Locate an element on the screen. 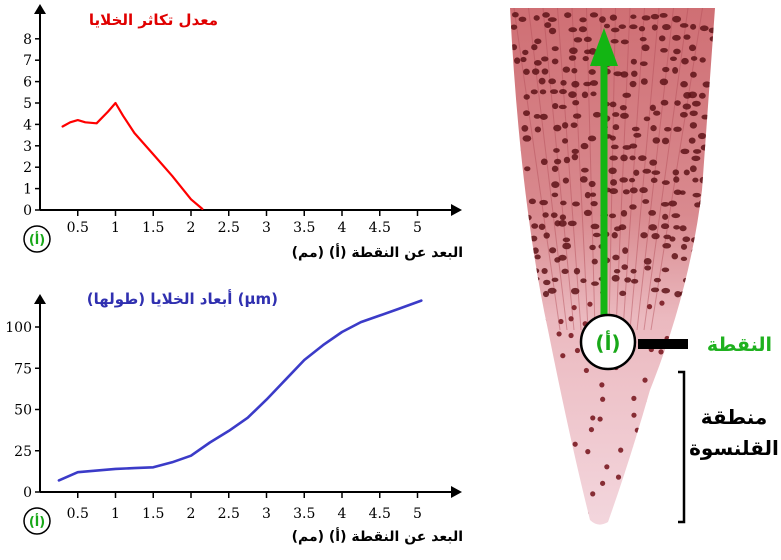 Image resolution: width=781 pixels, height=560 pixels. x-tick-label: 5 is located at coordinates (417, 514).